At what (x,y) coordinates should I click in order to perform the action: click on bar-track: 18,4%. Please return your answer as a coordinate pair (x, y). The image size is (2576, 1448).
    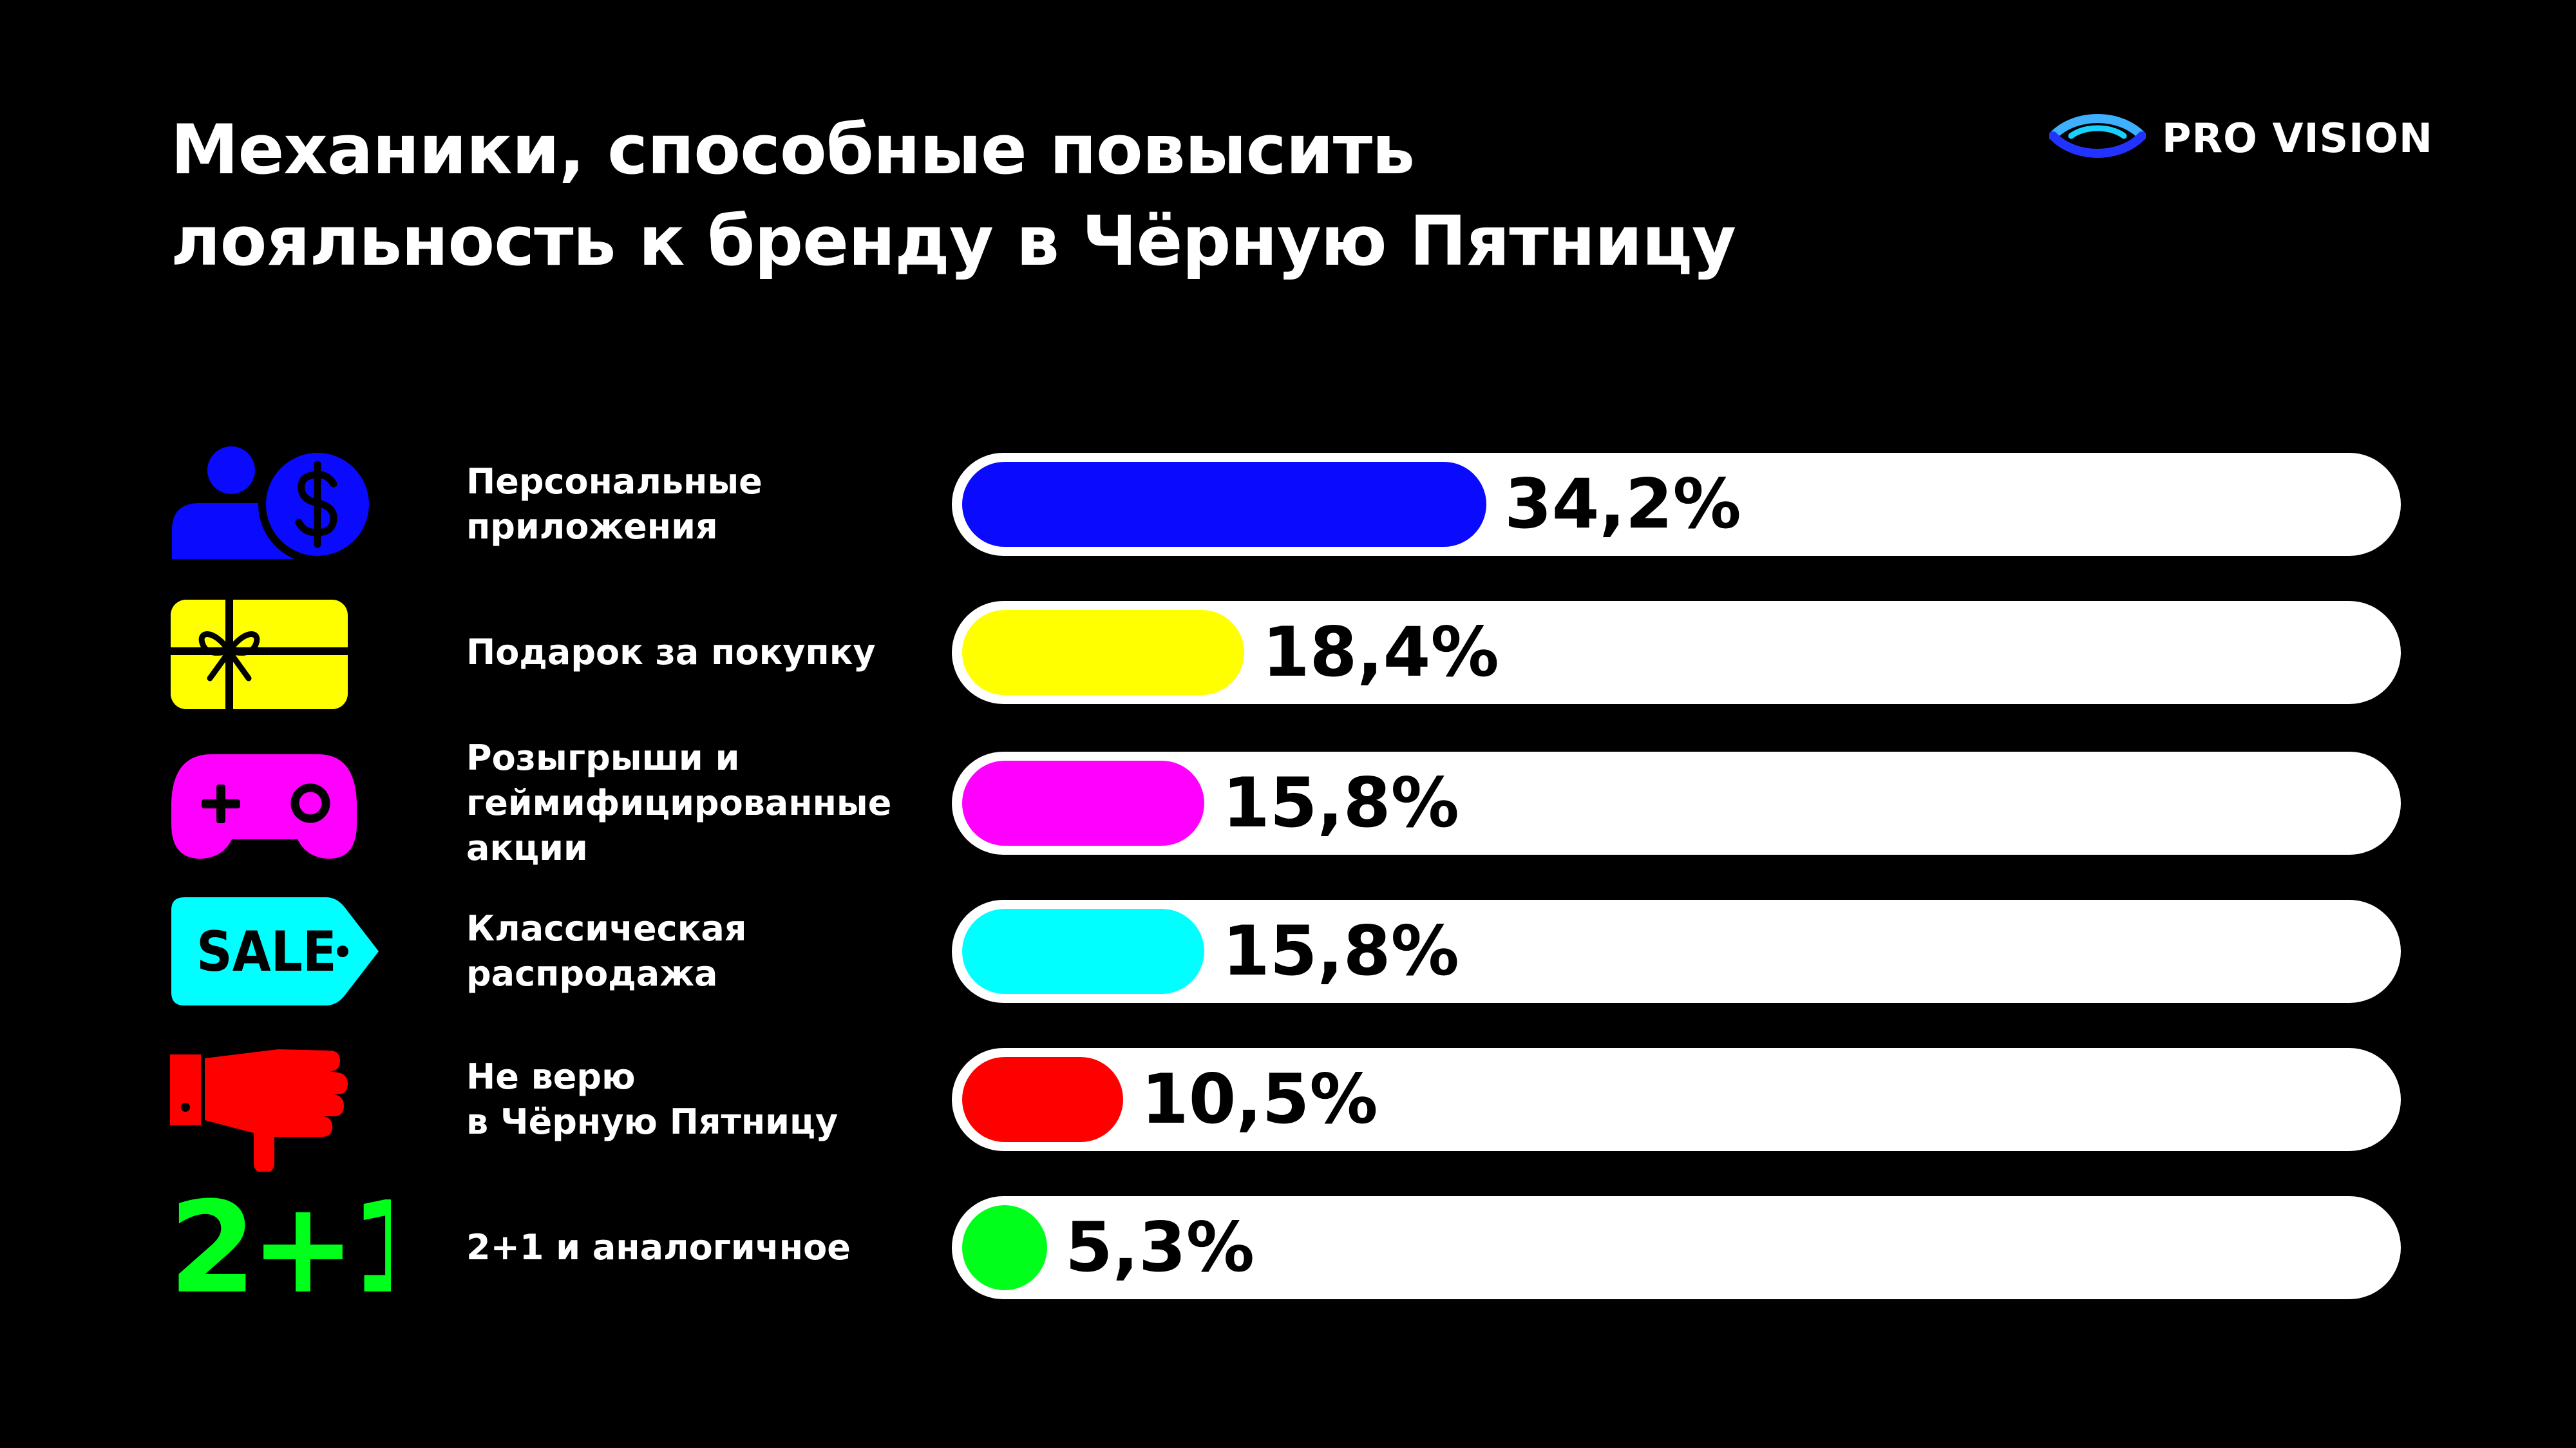
    Looking at the image, I should click on (1676, 652).